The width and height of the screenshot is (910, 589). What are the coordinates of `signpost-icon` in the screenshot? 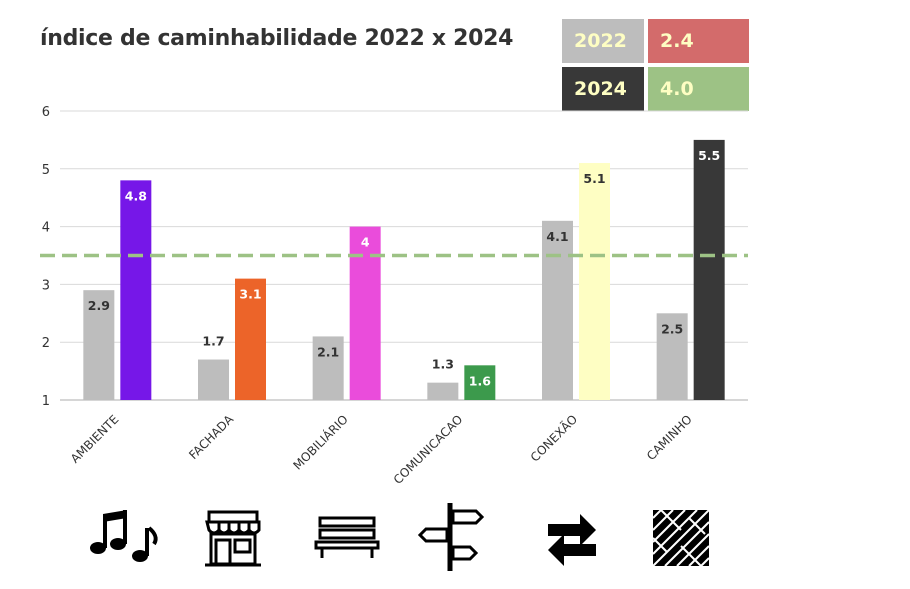 It's located at (451, 537).